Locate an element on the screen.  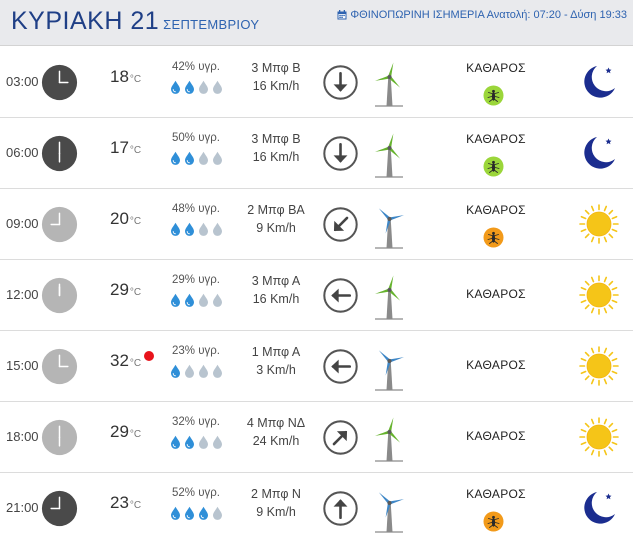
wind-direction-up-right-icon is located at coordinates (340, 437).